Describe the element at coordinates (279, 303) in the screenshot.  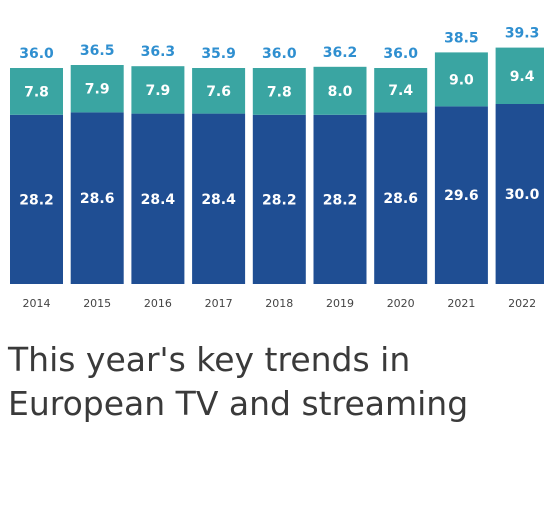
I see `x-tick-label-2018: 2018` at that location.